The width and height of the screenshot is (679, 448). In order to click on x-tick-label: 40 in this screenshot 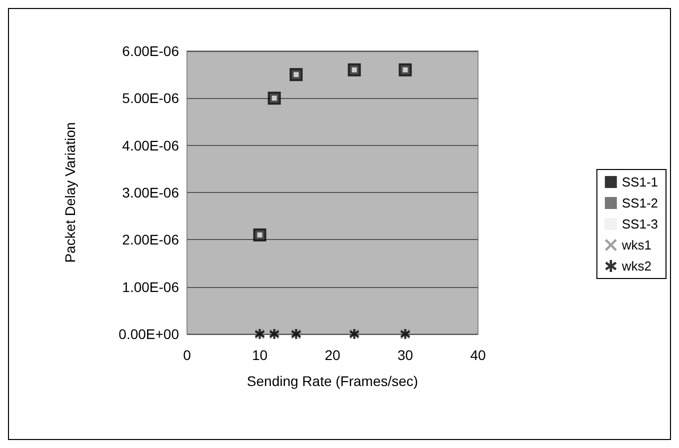, I will do `click(478, 355)`.